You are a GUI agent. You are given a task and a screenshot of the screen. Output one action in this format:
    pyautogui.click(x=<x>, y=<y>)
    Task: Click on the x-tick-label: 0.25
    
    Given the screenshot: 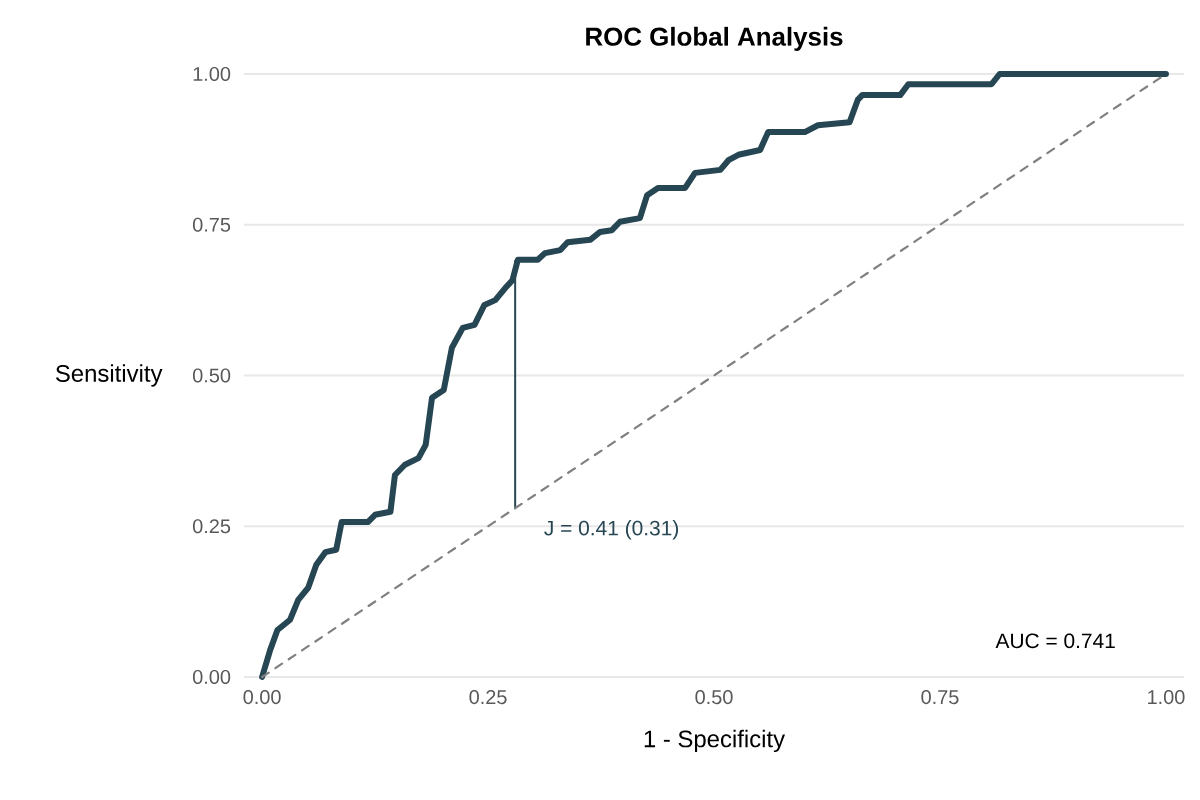 What is the action you would take?
    pyautogui.click(x=488, y=697)
    